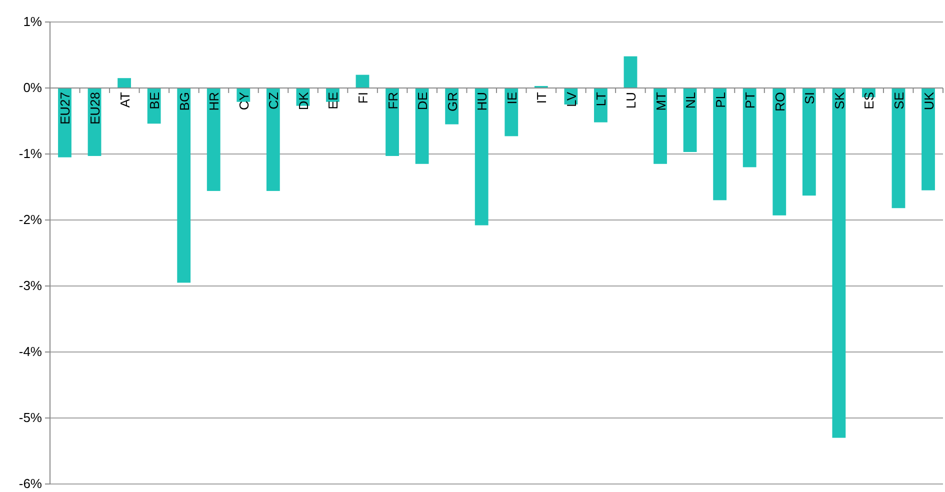  I want to click on x-tick-label: EU28, so click(95, 108).